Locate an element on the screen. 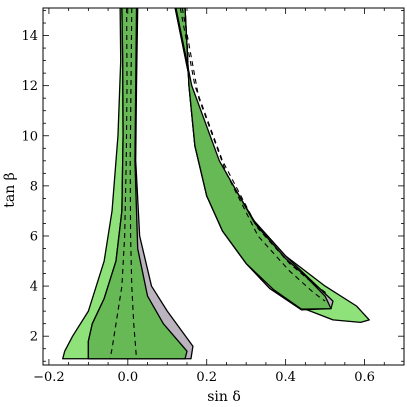  y-tick-label: 10 is located at coordinates (29, 136).